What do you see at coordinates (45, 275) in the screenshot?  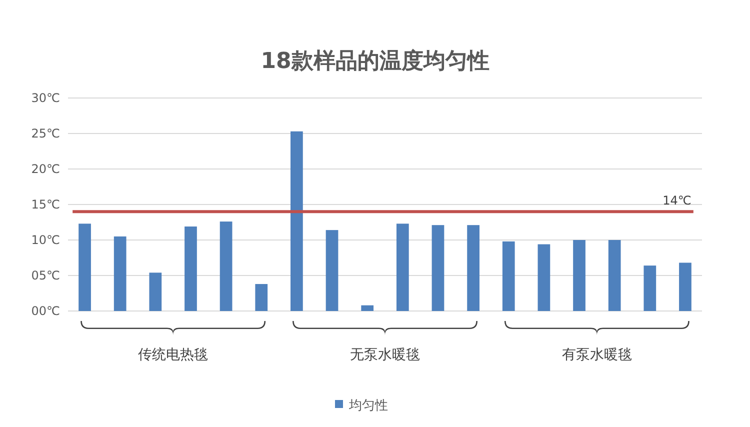 I see `y-tick-label: 05℃` at bounding box center [45, 275].